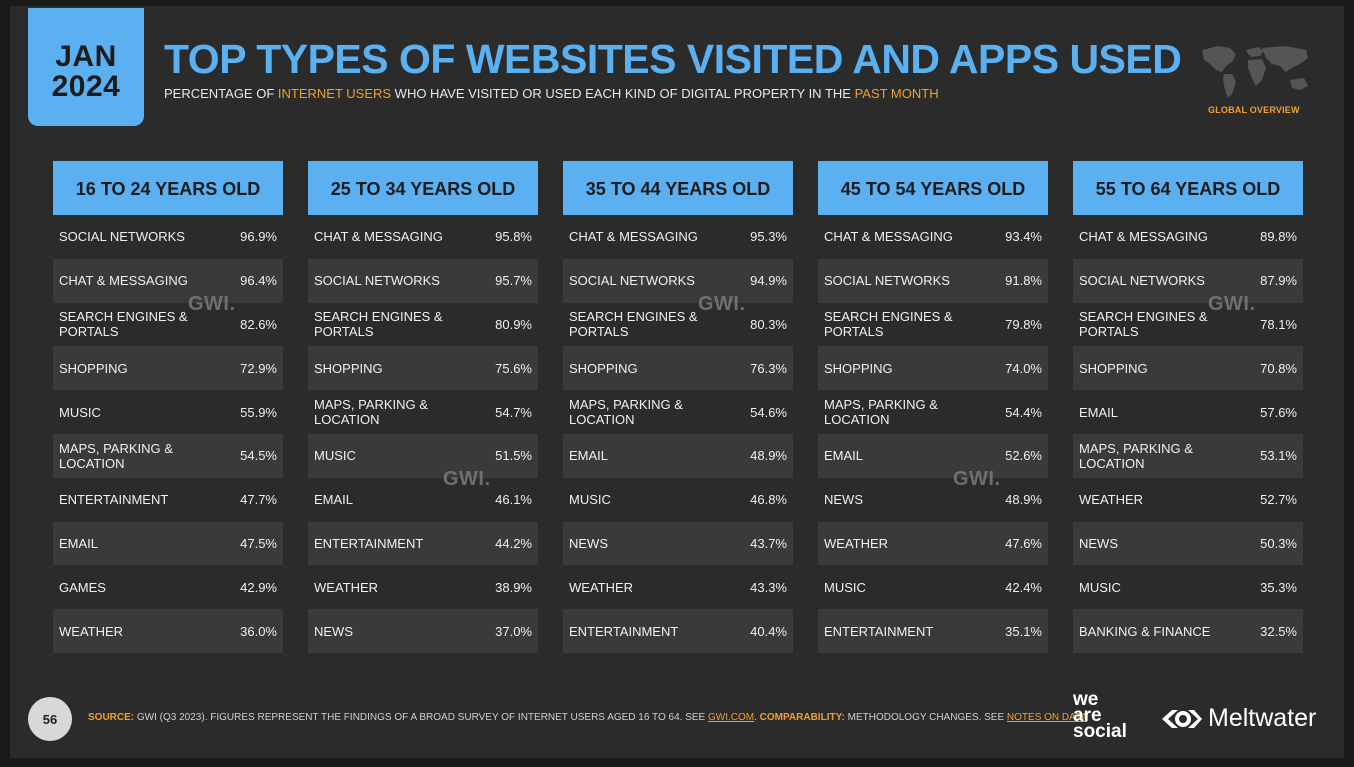  What do you see at coordinates (168, 587) in the screenshot?
I see `table-row: GAMES 42.9%` at bounding box center [168, 587].